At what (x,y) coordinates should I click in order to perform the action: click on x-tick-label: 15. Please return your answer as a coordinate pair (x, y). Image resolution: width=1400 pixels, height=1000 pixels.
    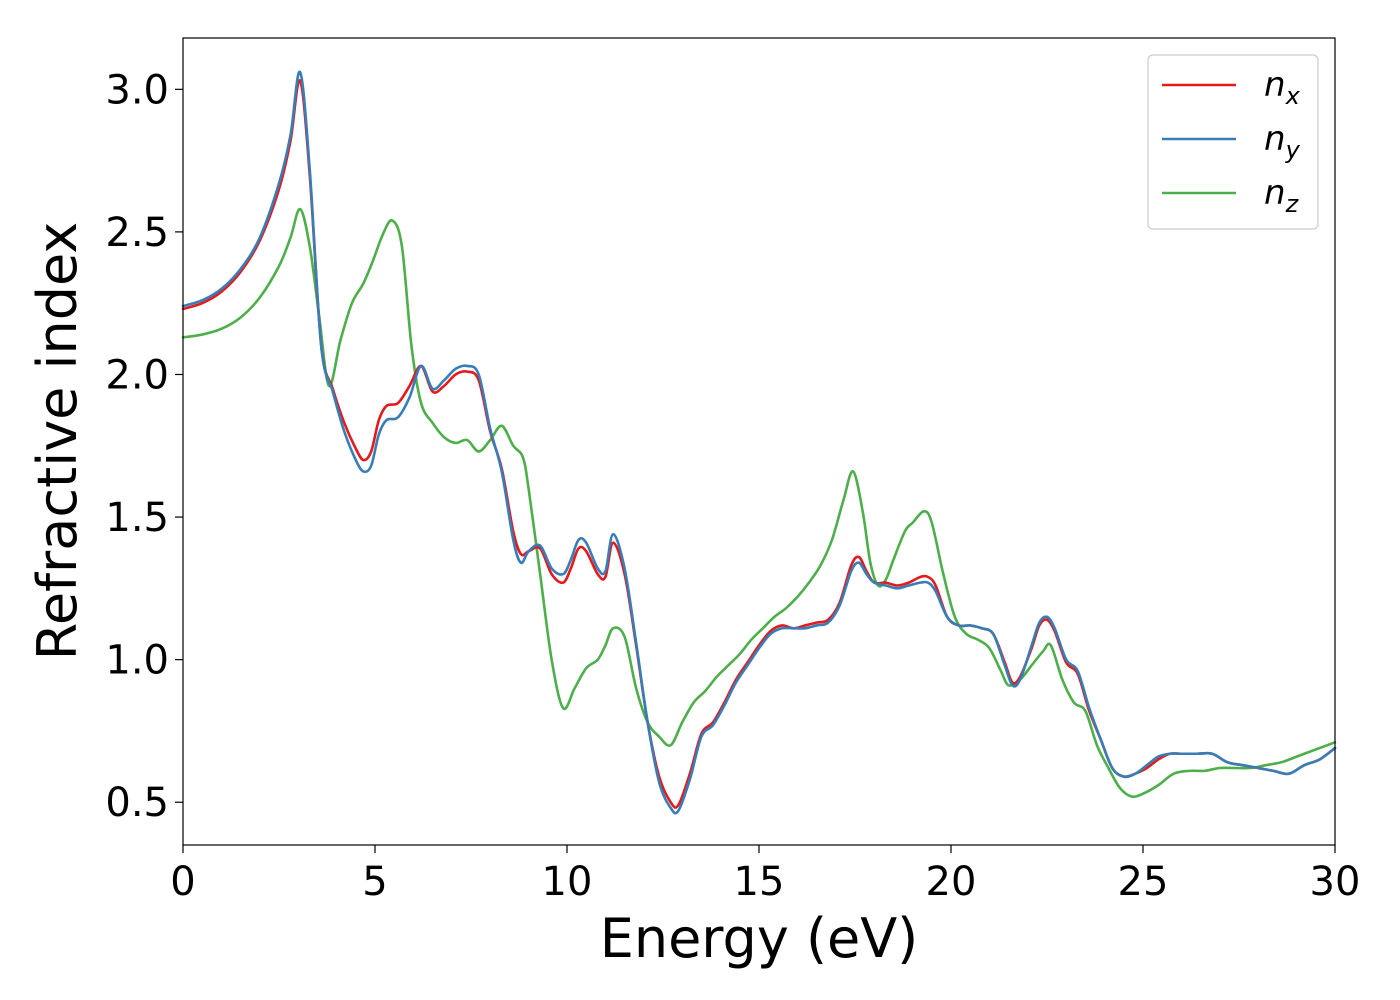
    Looking at the image, I should click on (759, 882).